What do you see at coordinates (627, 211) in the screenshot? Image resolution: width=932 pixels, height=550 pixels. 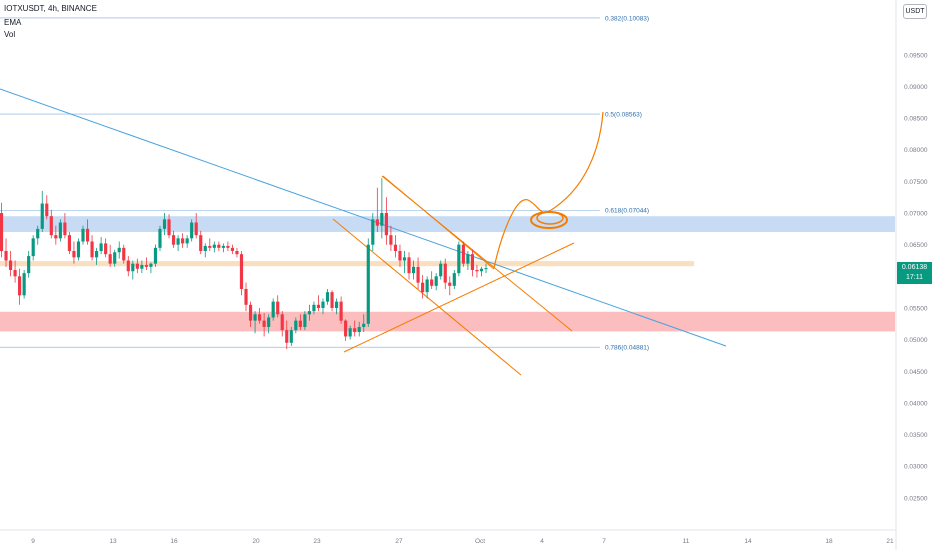 I see `fib-label: 0.618(0.07044)` at bounding box center [627, 211].